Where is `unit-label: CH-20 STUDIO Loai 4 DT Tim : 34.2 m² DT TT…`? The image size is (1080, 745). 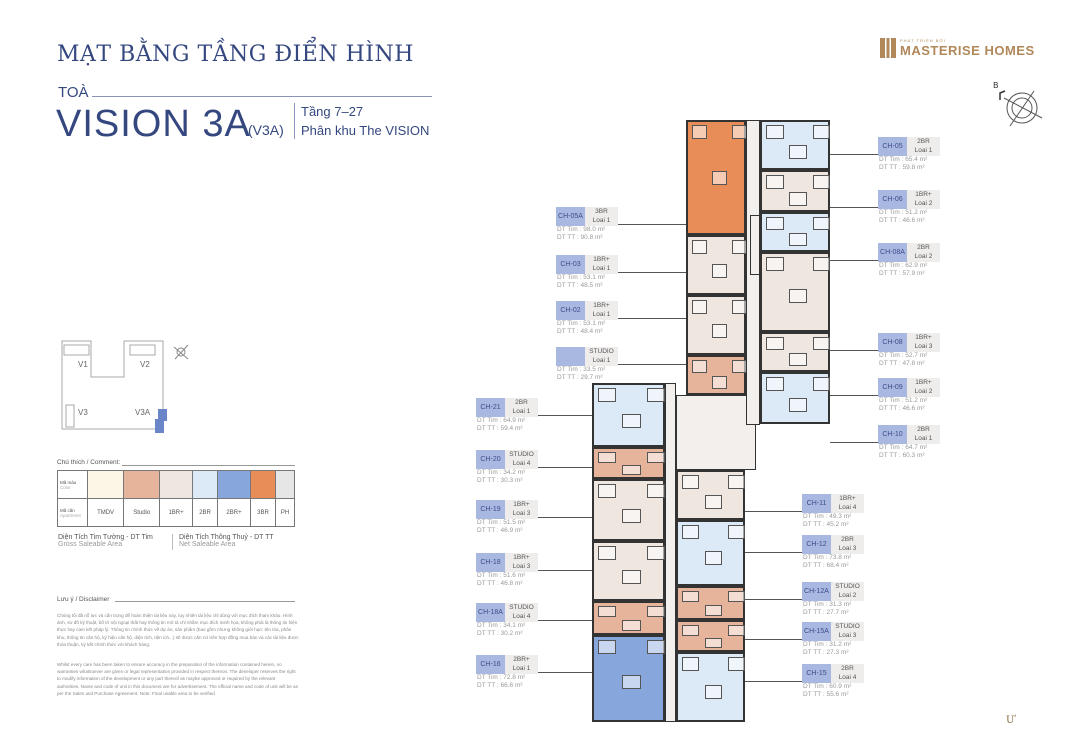 unit-label: CH-20 STUDIO Loai 4 DT Tim : 34.2 m² DT TT… is located at coordinates (507, 467).